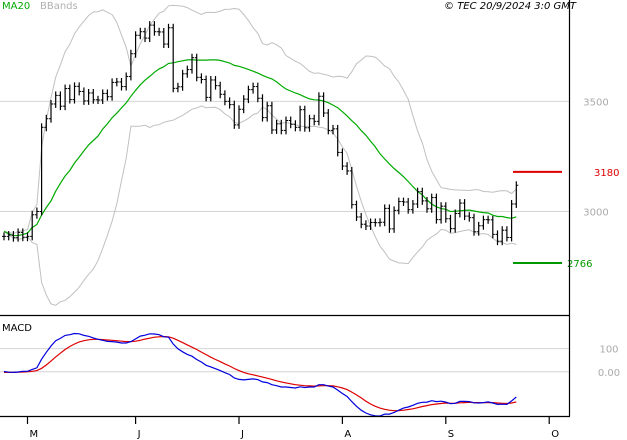 This screenshot has width=627, height=440. I want to click on macd-gridlines, so click(284, 360).